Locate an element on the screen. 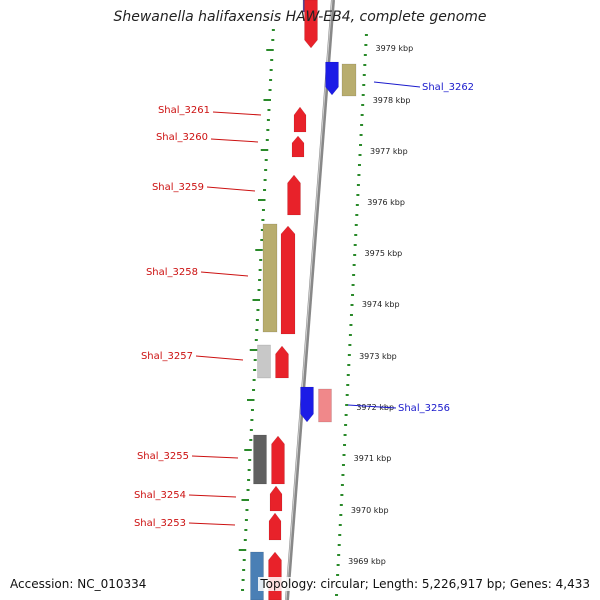  outer-tick-track is located at coordinates (256, 310).